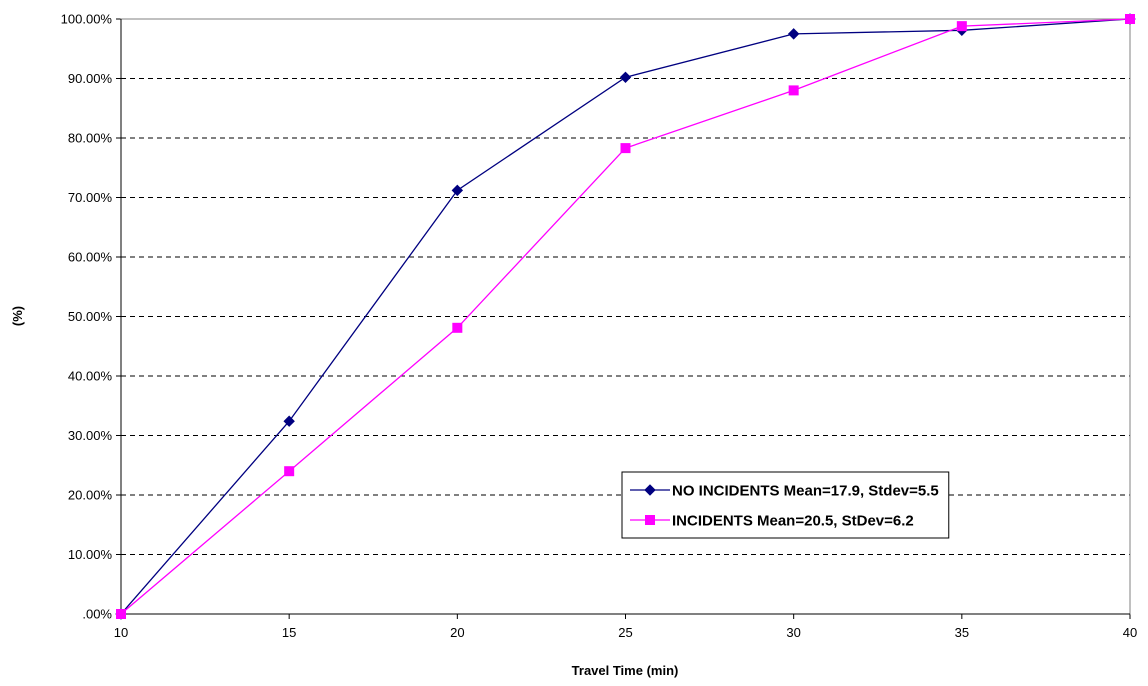 The height and width of the screenshot is (686, 1148). Describe the element at coordinates (90, 78) in the screenshot. I see `y-tick-label: 90.00%` at that location.